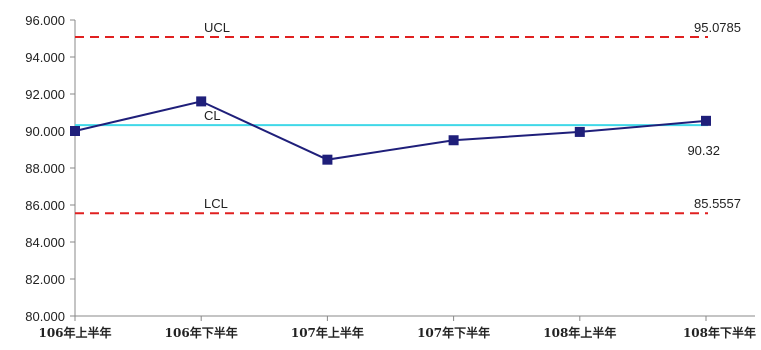 Image resolution: width=761 pixels, height=350 pixels. Describe the element at coordinates (327, 332) in the screenshot. I see `x-tick-label: 107年上半年` at that location.